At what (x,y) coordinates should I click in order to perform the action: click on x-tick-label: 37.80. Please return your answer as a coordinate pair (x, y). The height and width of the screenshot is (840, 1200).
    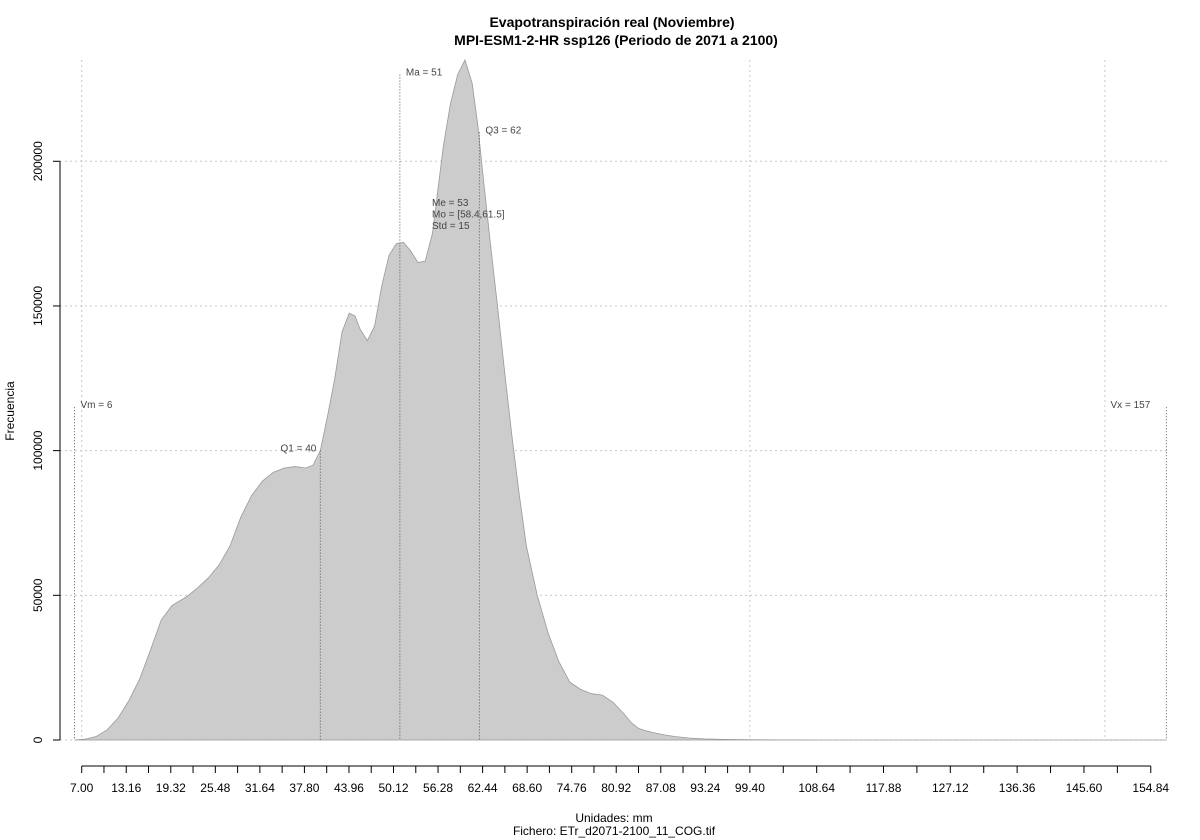
    Looking at the image, I should click on (304, 788).